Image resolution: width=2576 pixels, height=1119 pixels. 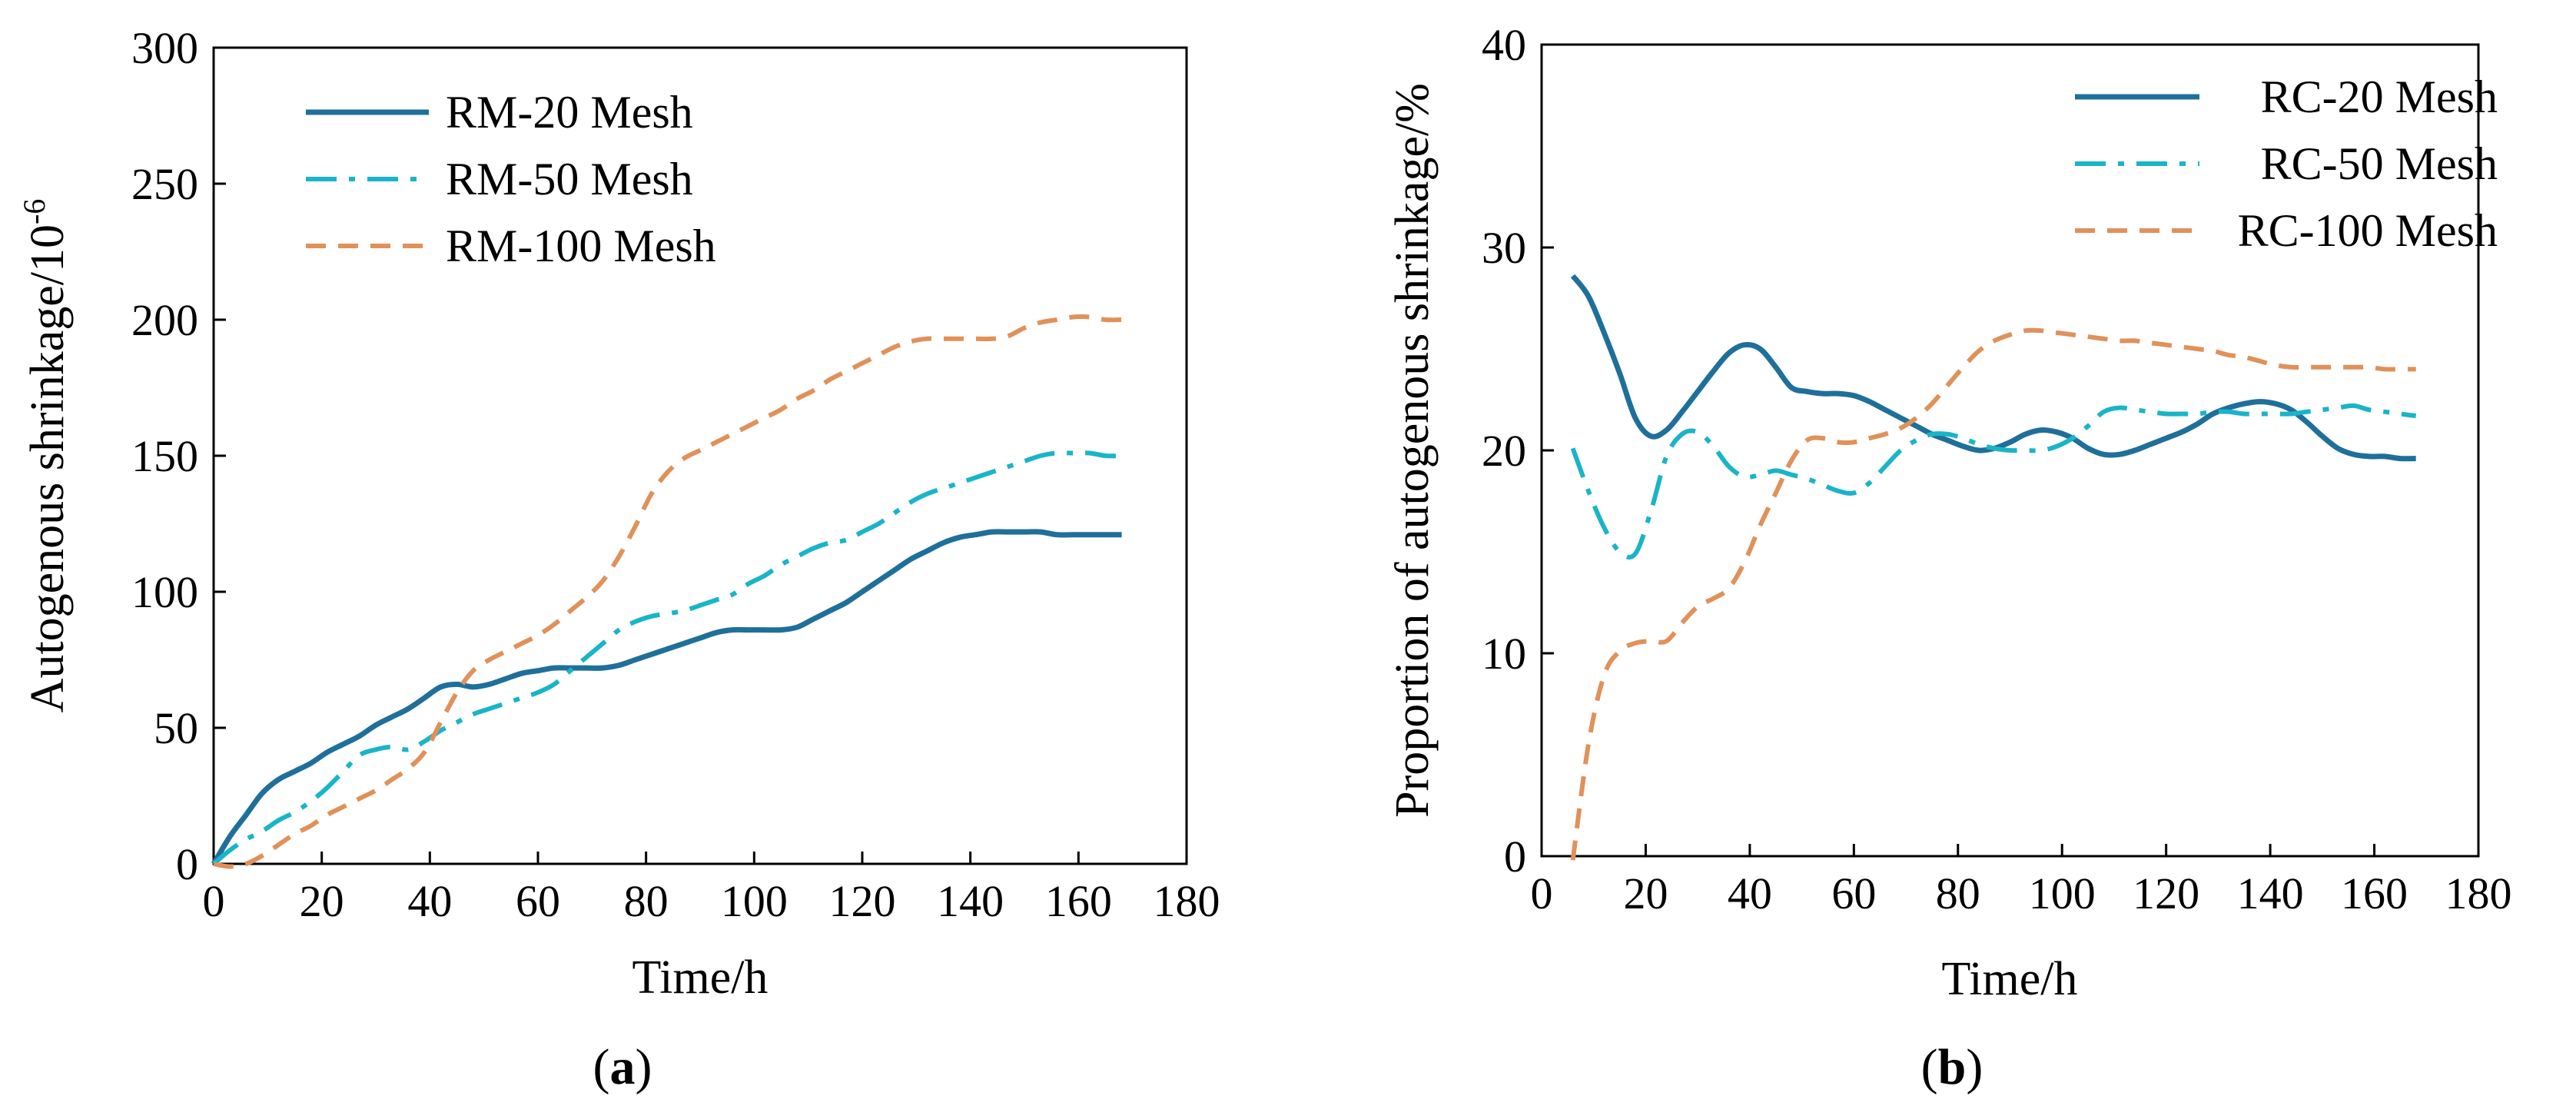 What do you see at coordinates (45, 456) in the screenshot?
I see `y-axis-title-a: Autogenous shrinkage/10-6` at bounding box center [45, 456].